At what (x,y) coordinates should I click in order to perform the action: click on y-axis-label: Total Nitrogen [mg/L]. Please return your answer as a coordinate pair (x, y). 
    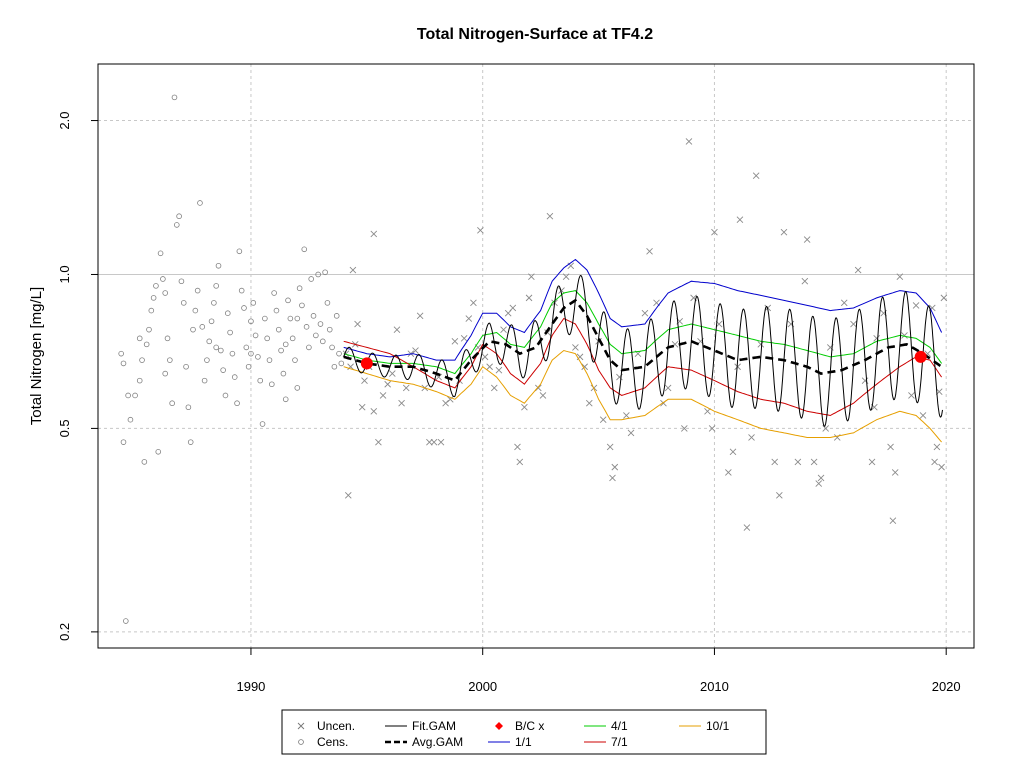
    Looking at the image, I should click on (36, 356).